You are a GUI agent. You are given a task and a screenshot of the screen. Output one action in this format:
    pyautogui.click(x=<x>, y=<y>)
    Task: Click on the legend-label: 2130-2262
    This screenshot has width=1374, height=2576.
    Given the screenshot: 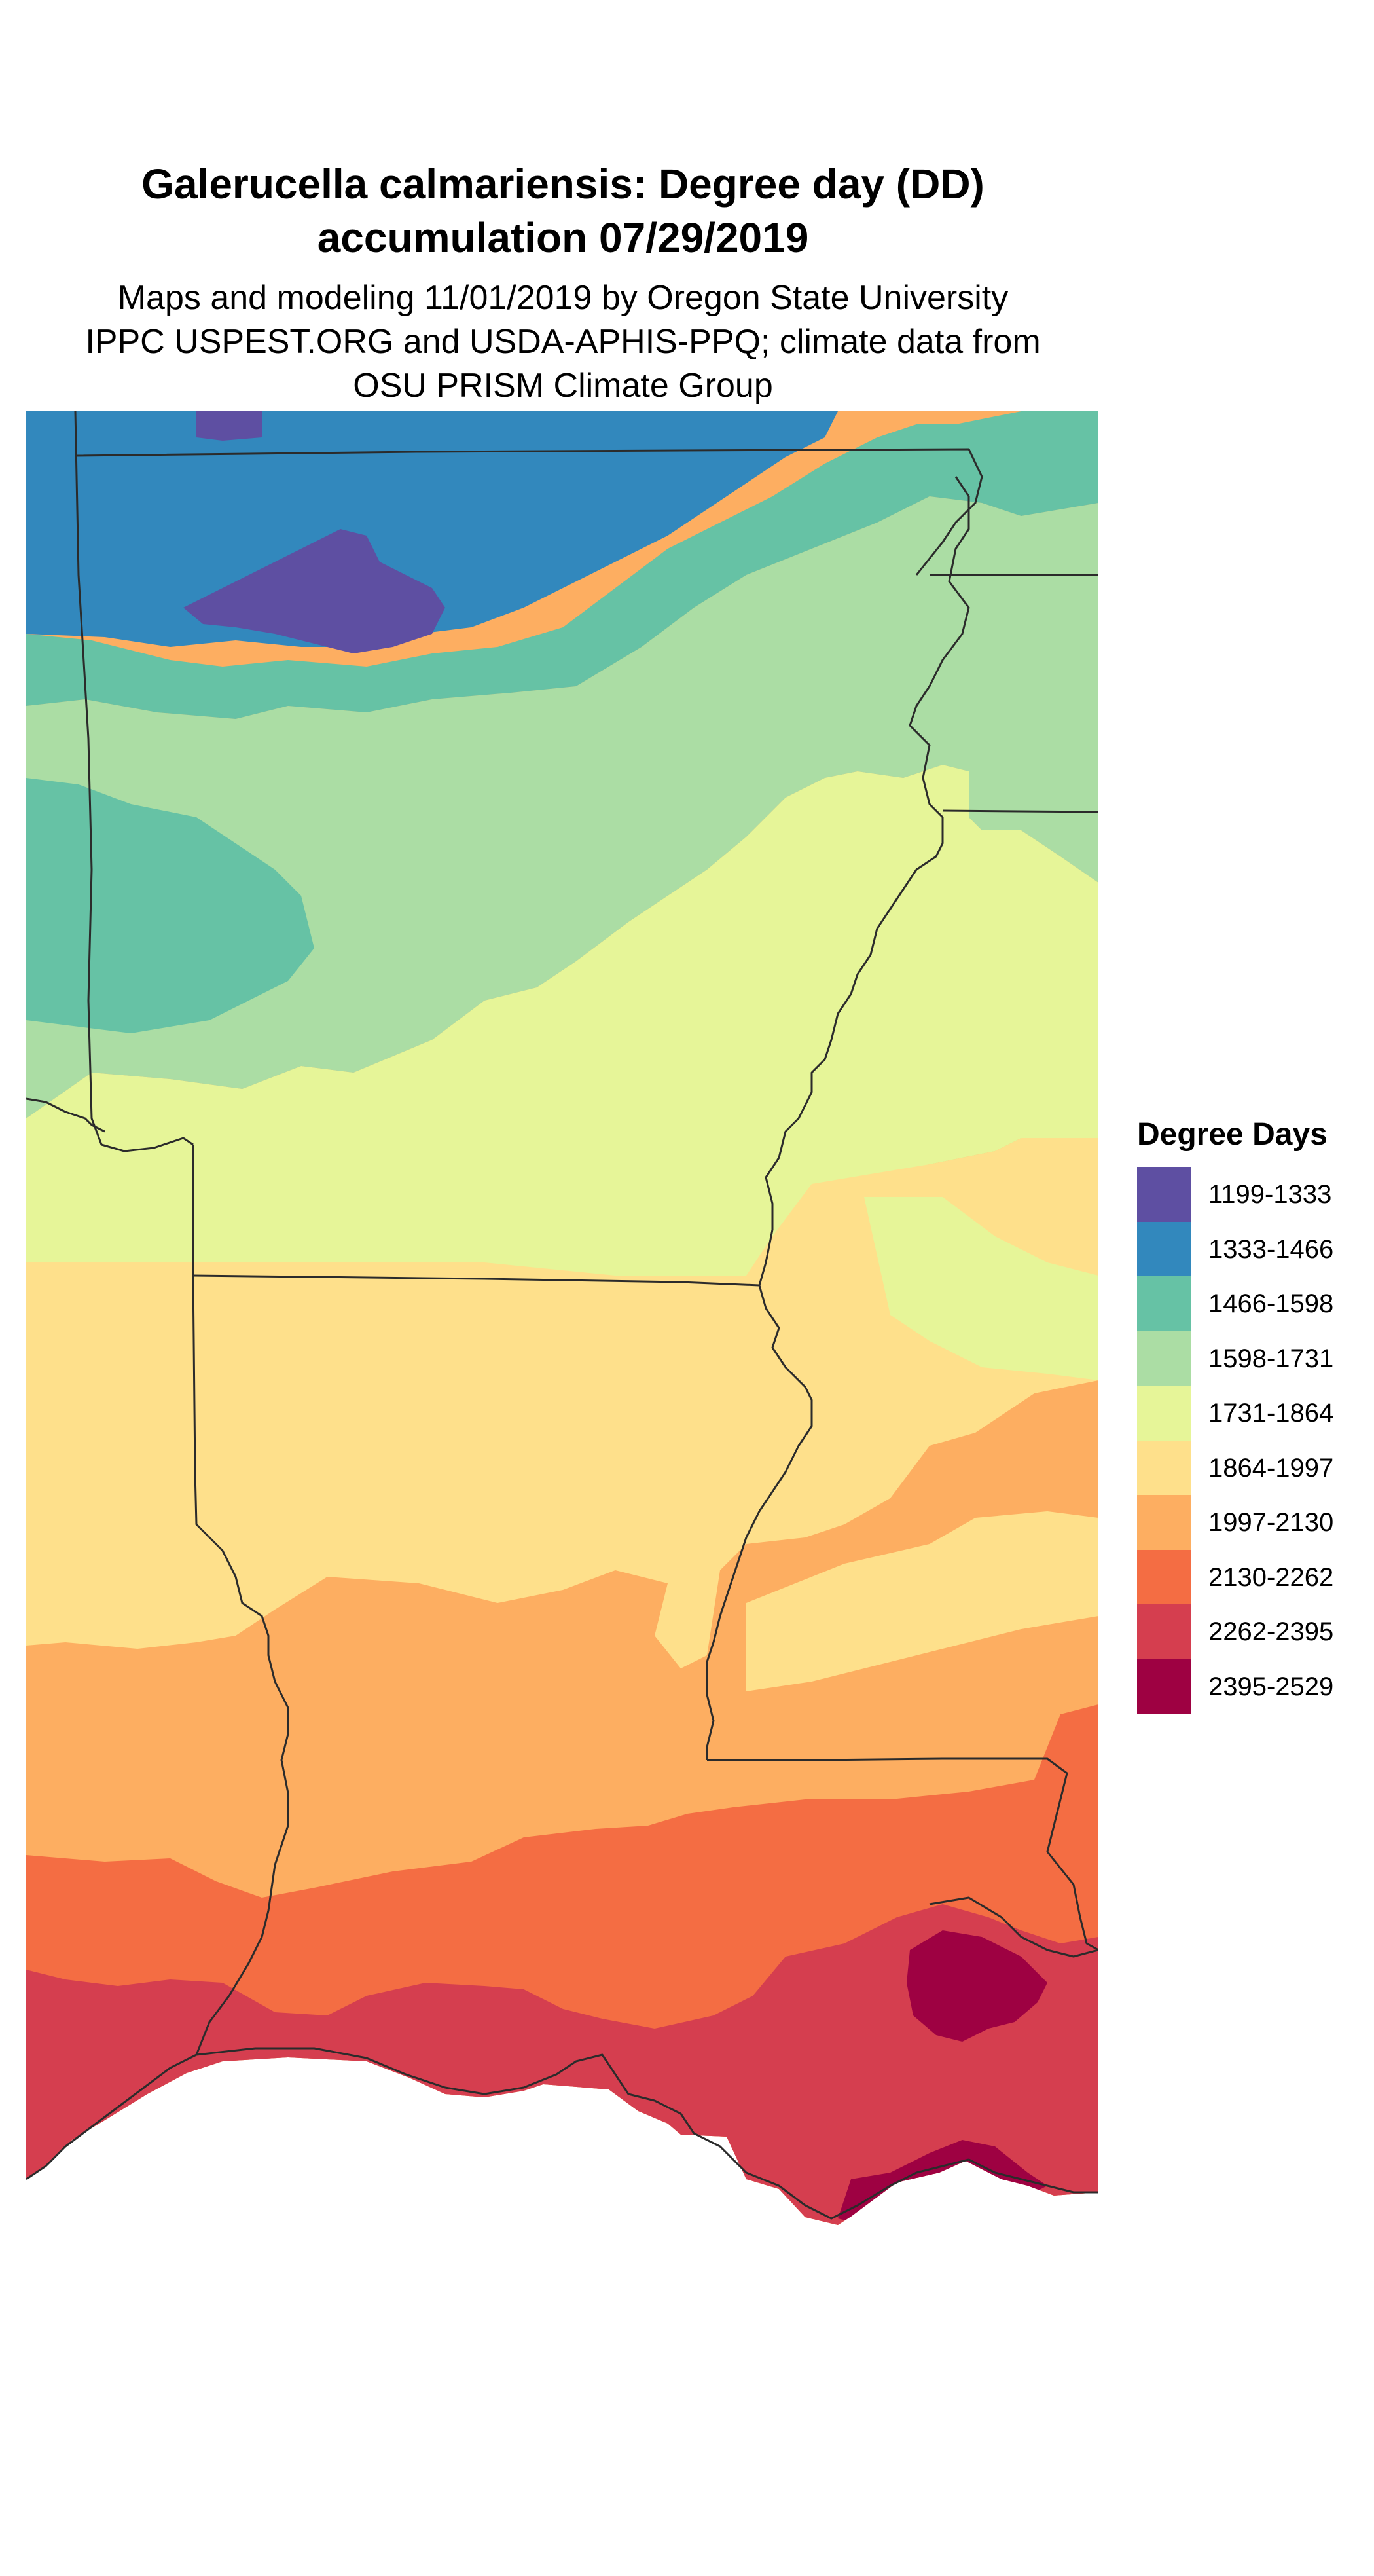 What is the action you would take?
    pyautogui.click(x=1271, y=1577)
    